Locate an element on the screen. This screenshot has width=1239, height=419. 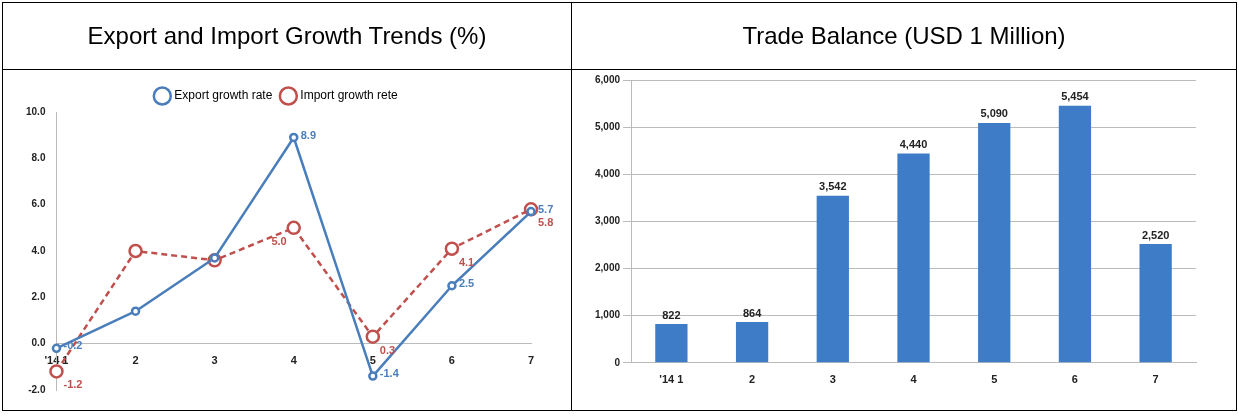
y-tick-label: 3,000 is located at coordinates (607, 221).